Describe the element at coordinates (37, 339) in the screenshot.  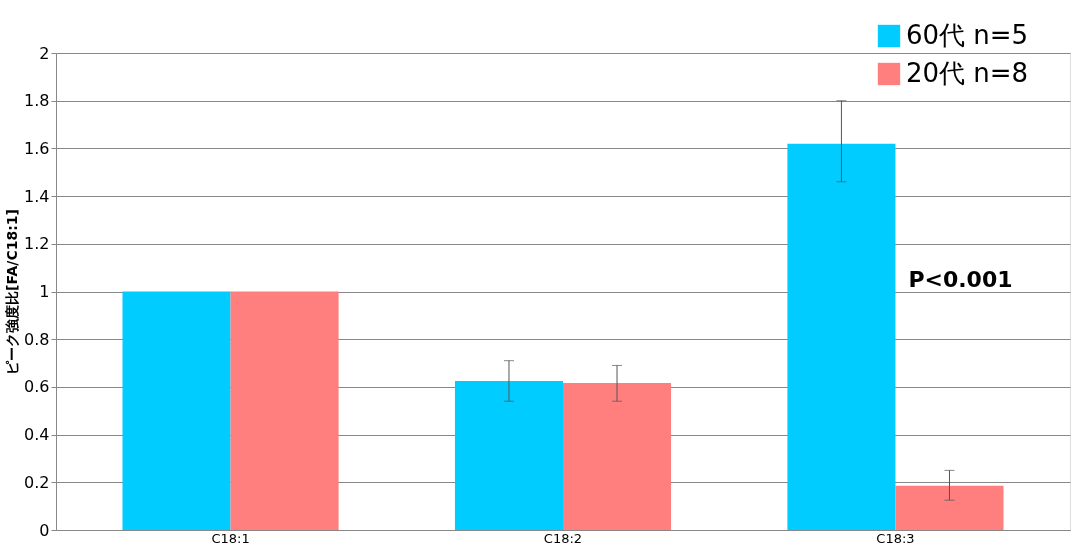
I see `y-tick-label: 0.8` at that location.